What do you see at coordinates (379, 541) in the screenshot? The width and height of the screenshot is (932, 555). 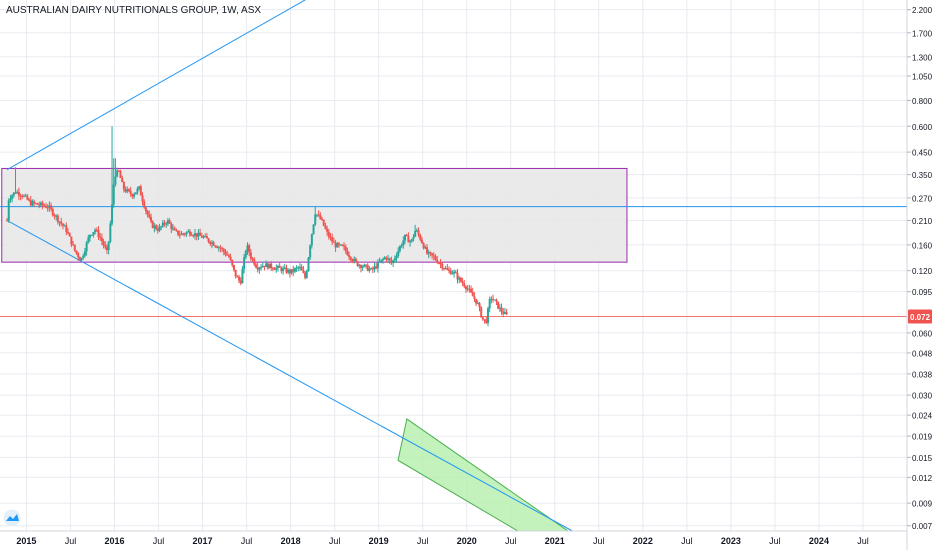 I see `time-tick-label: 2019` at bounding box center [379, 541].